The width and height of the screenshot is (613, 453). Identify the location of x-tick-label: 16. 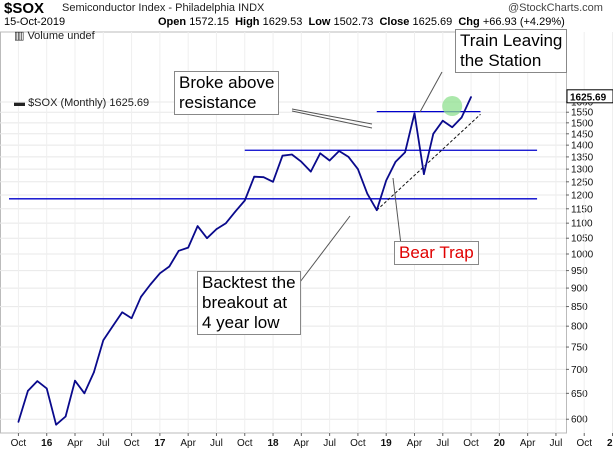
(47, 443).